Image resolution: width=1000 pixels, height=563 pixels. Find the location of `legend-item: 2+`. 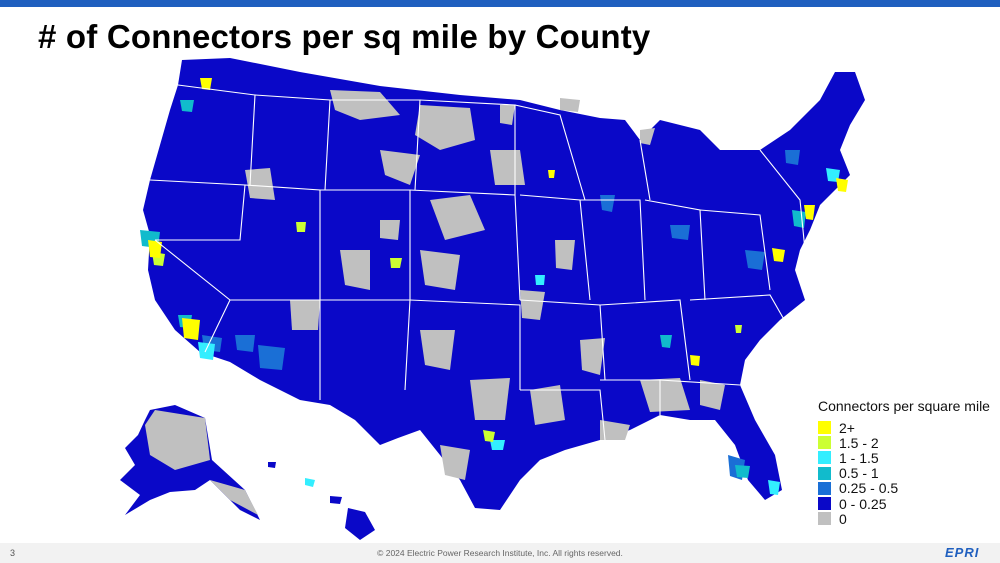

legend-item: 2+ is located at coordinates (909, 427).